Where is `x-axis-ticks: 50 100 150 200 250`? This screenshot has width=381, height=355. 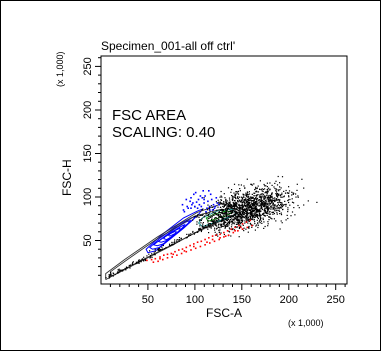 x-axis-ticks: 50 100 150 200 250 is located at coordinates (227, 295).